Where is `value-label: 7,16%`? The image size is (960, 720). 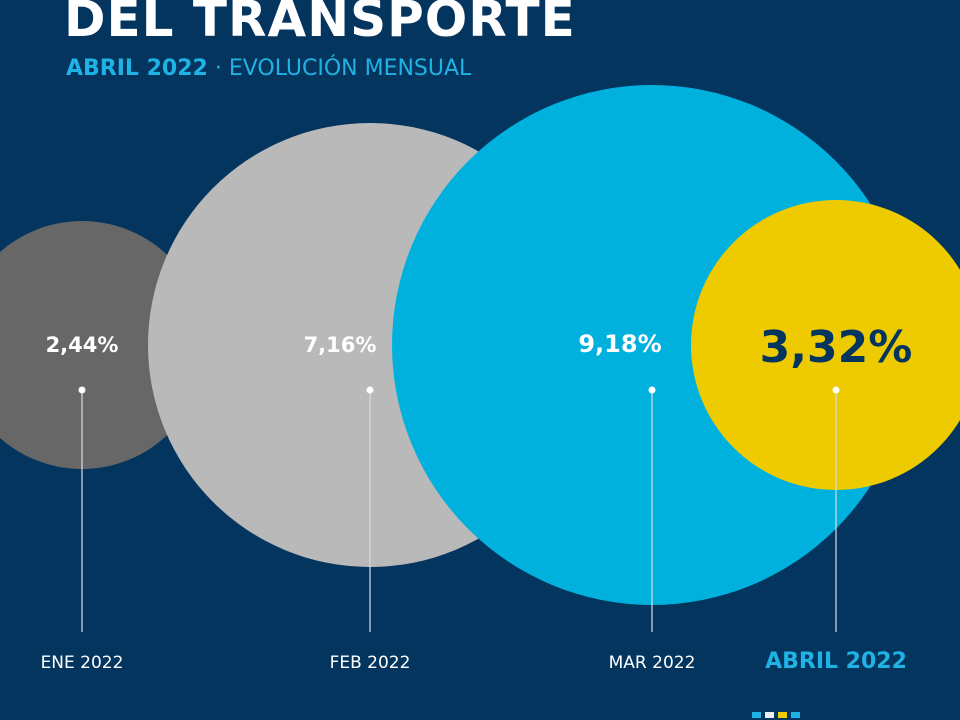 value-label: 7,16% is located at coordinates (340, 345).